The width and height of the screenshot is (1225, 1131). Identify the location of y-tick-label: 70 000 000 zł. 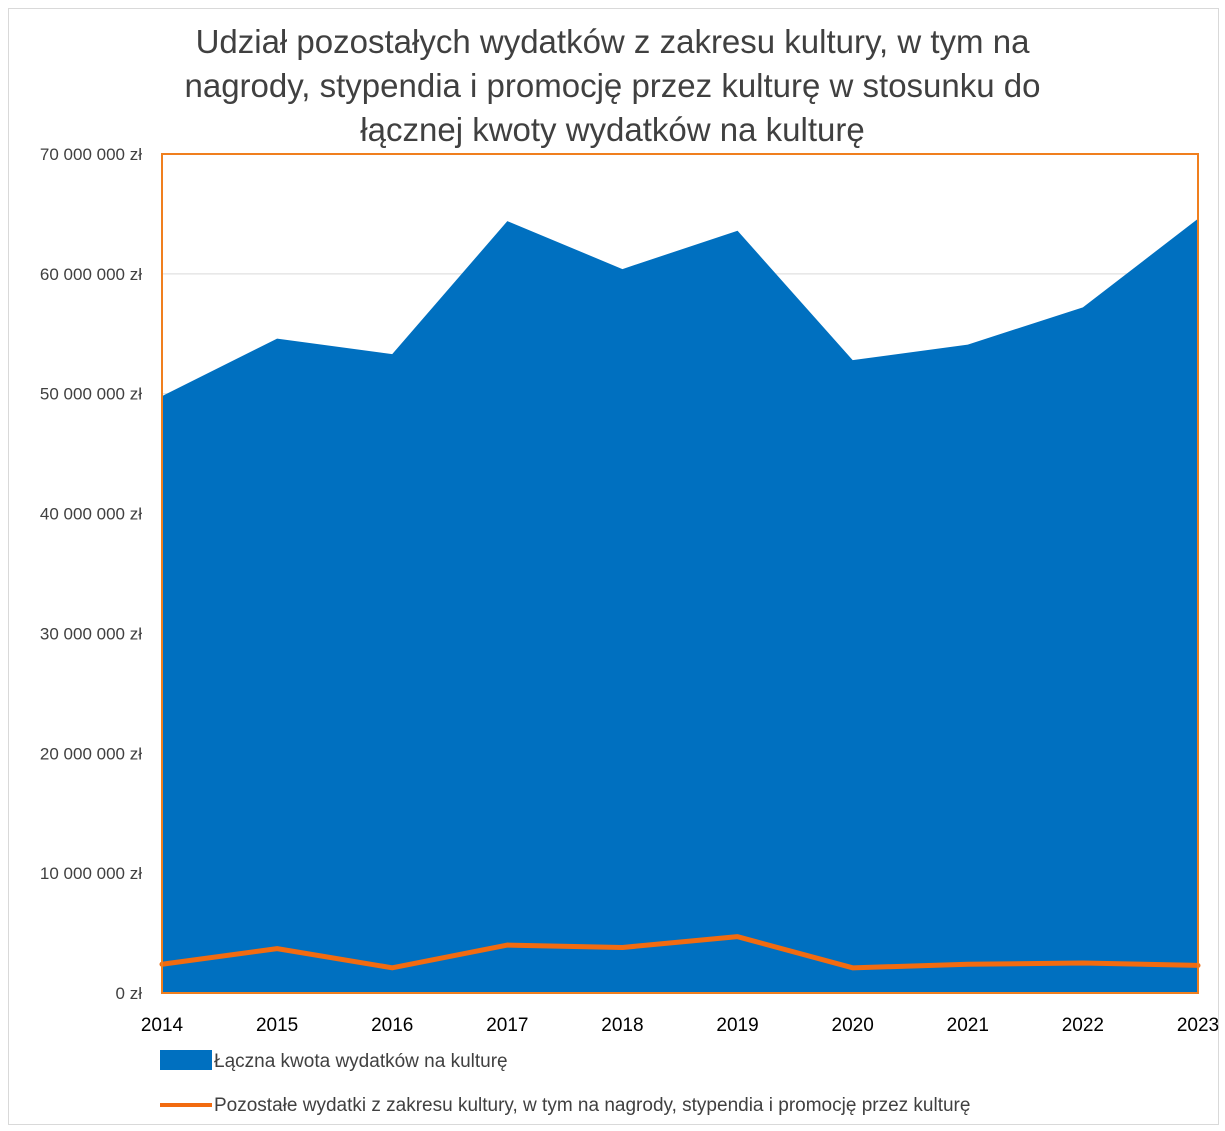
(91, 154).